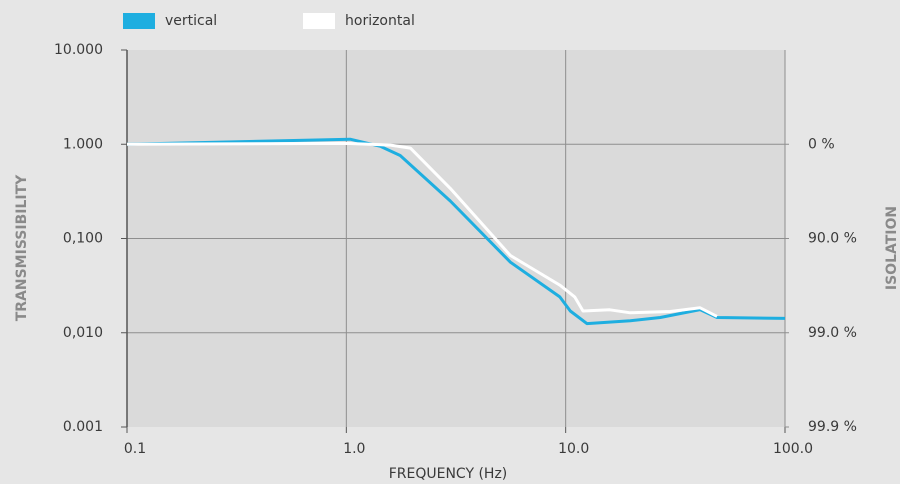  What do you see at coordinates (573, 449) in the screenshot?
I see `x-tick-label: 10.0` at bounding box center [573, 449].